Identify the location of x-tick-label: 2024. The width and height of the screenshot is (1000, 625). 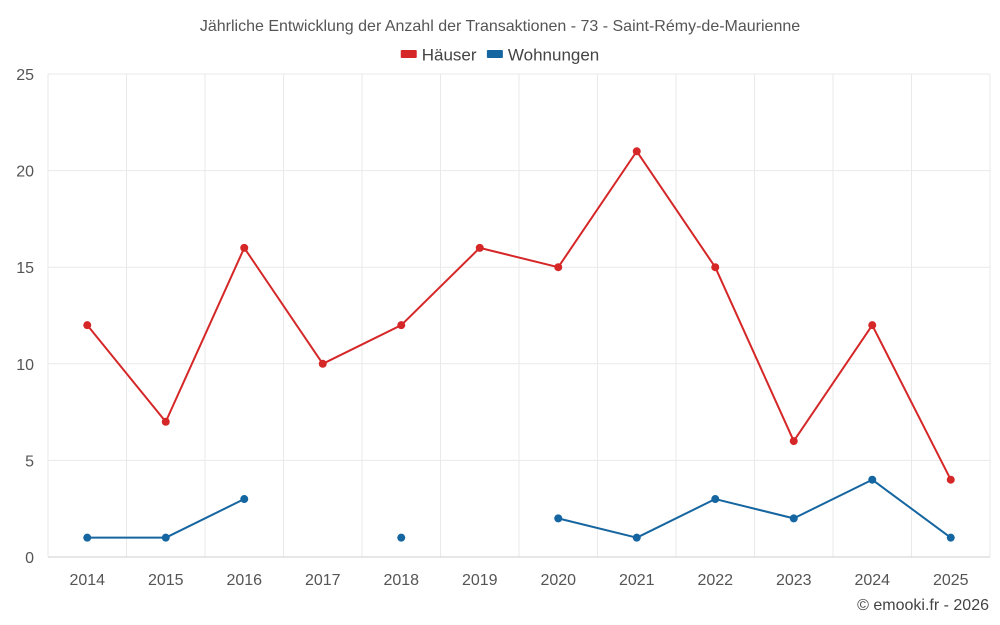
(872, 580).